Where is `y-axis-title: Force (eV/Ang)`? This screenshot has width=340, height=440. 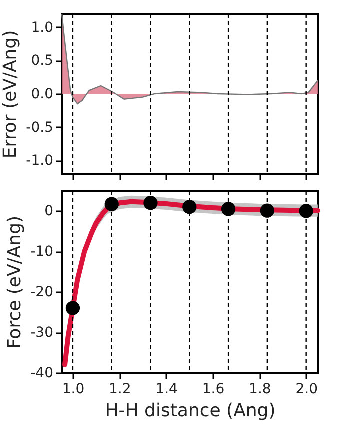 y-axis-title: Force (eV/Ang) is located at coordinates (15, 283).